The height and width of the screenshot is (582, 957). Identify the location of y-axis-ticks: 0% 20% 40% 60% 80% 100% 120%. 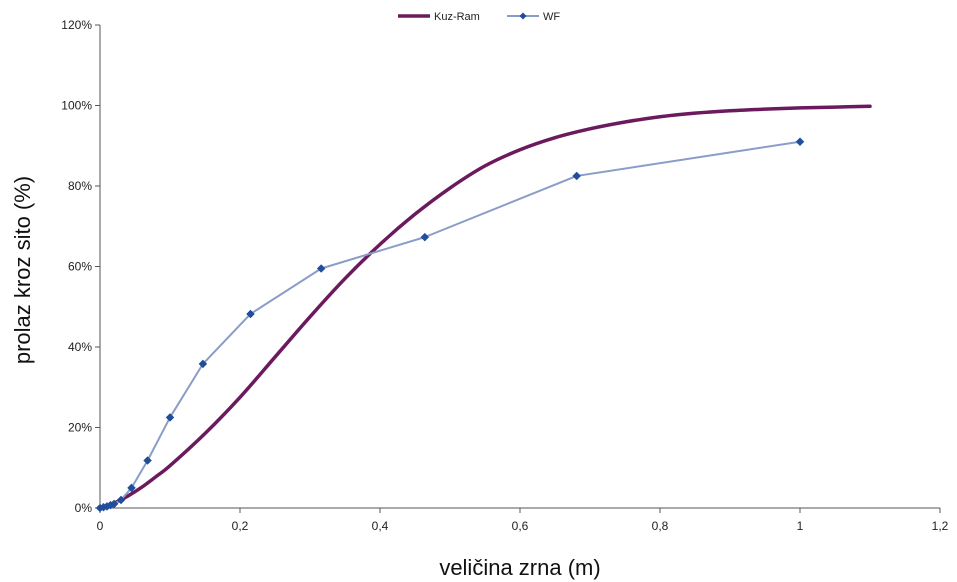
(80, 266).